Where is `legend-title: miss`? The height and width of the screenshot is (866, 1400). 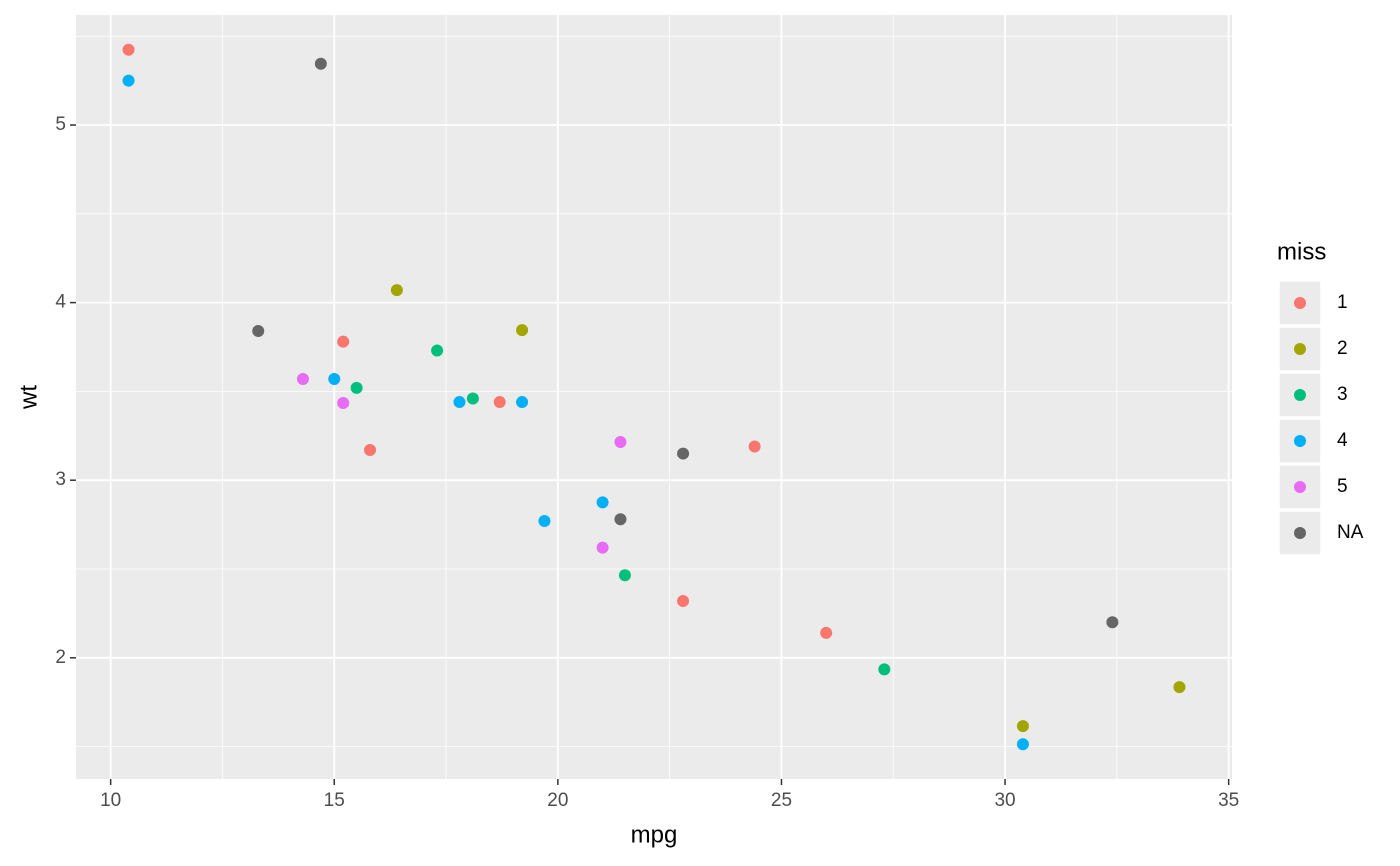 legend-title: miss is located at coordinates (1301, 251).